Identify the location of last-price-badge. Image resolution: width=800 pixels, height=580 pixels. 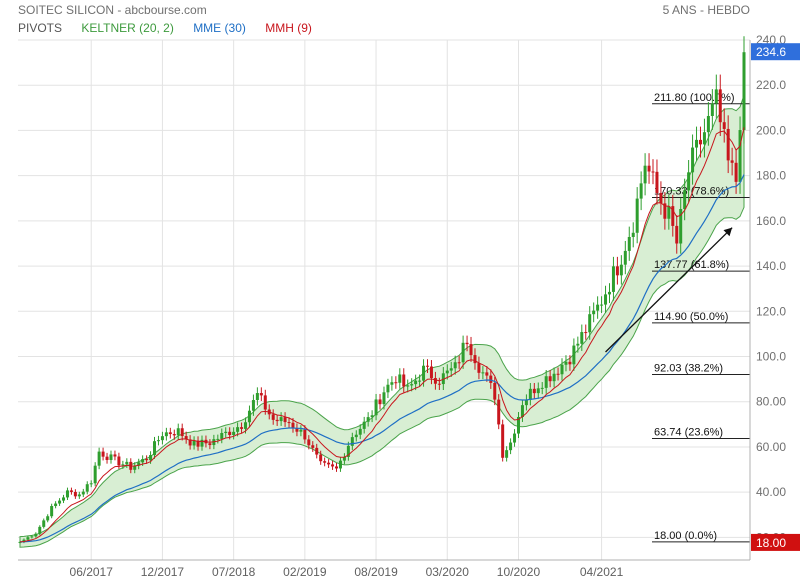
(775, 52).